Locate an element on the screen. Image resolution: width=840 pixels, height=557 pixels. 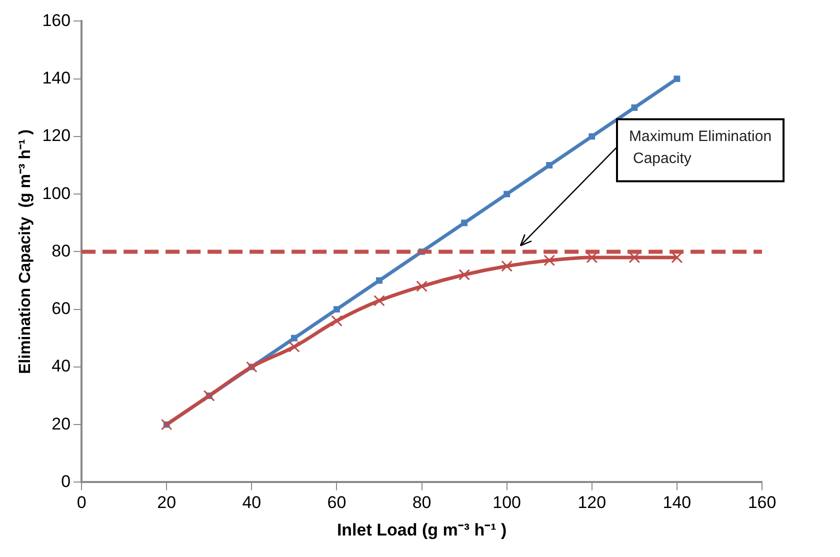
x-tick-label: 80 is located at coordinates (422, 502).